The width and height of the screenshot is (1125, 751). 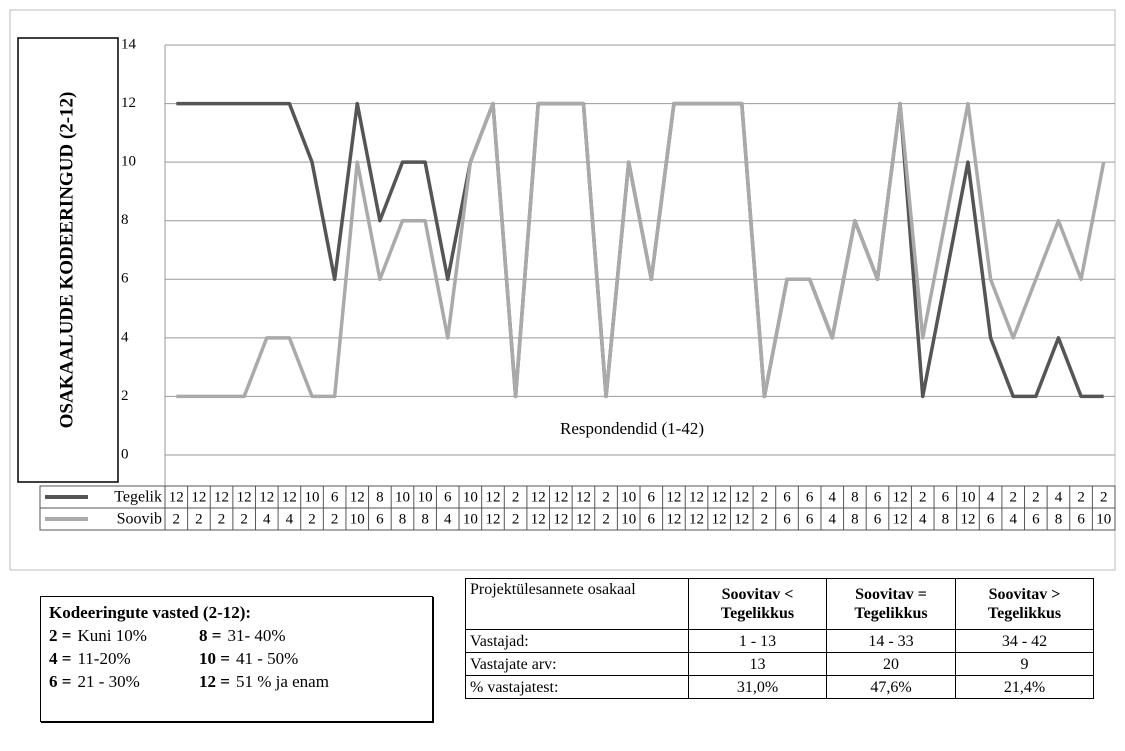 What do you see at coordinates (632, 428) in the screenshot?
I see `x-axis-label: Respondendid (1-42)` at bounding box center [632, 428].